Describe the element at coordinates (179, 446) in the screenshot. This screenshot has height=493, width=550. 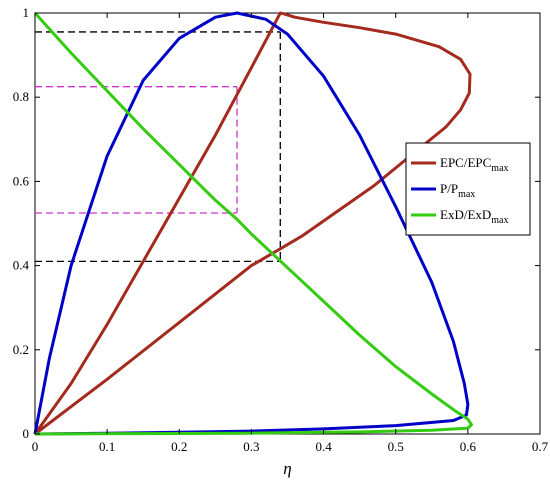
I see `x-tick-label: 0.2` at that location.